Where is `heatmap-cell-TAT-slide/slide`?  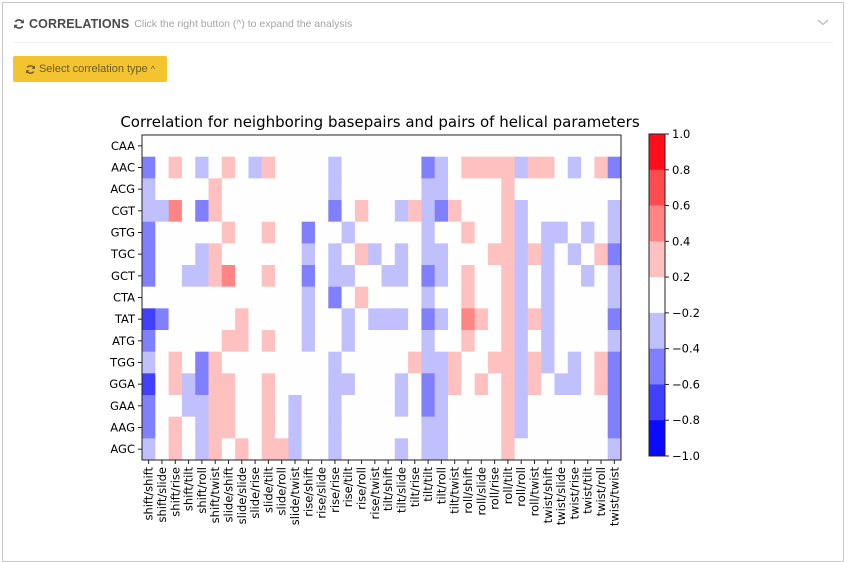 heatmap-cell-TAT-slide/slide is located at coordinates (242, 319).